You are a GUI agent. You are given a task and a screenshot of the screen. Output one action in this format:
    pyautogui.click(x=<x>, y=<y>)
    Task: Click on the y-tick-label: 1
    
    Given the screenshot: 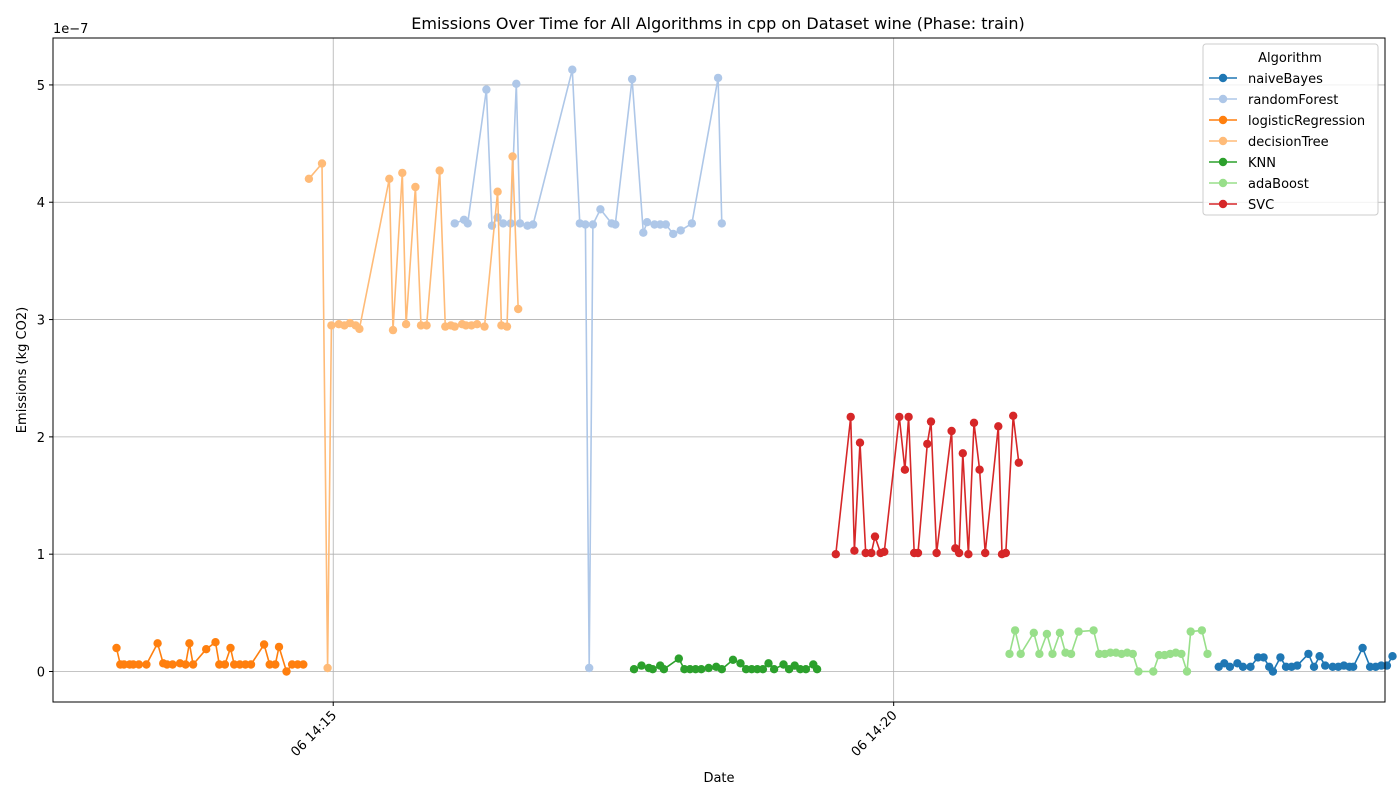 What is the action you would take?
    pyautogui.click(x=41, y=555)
    